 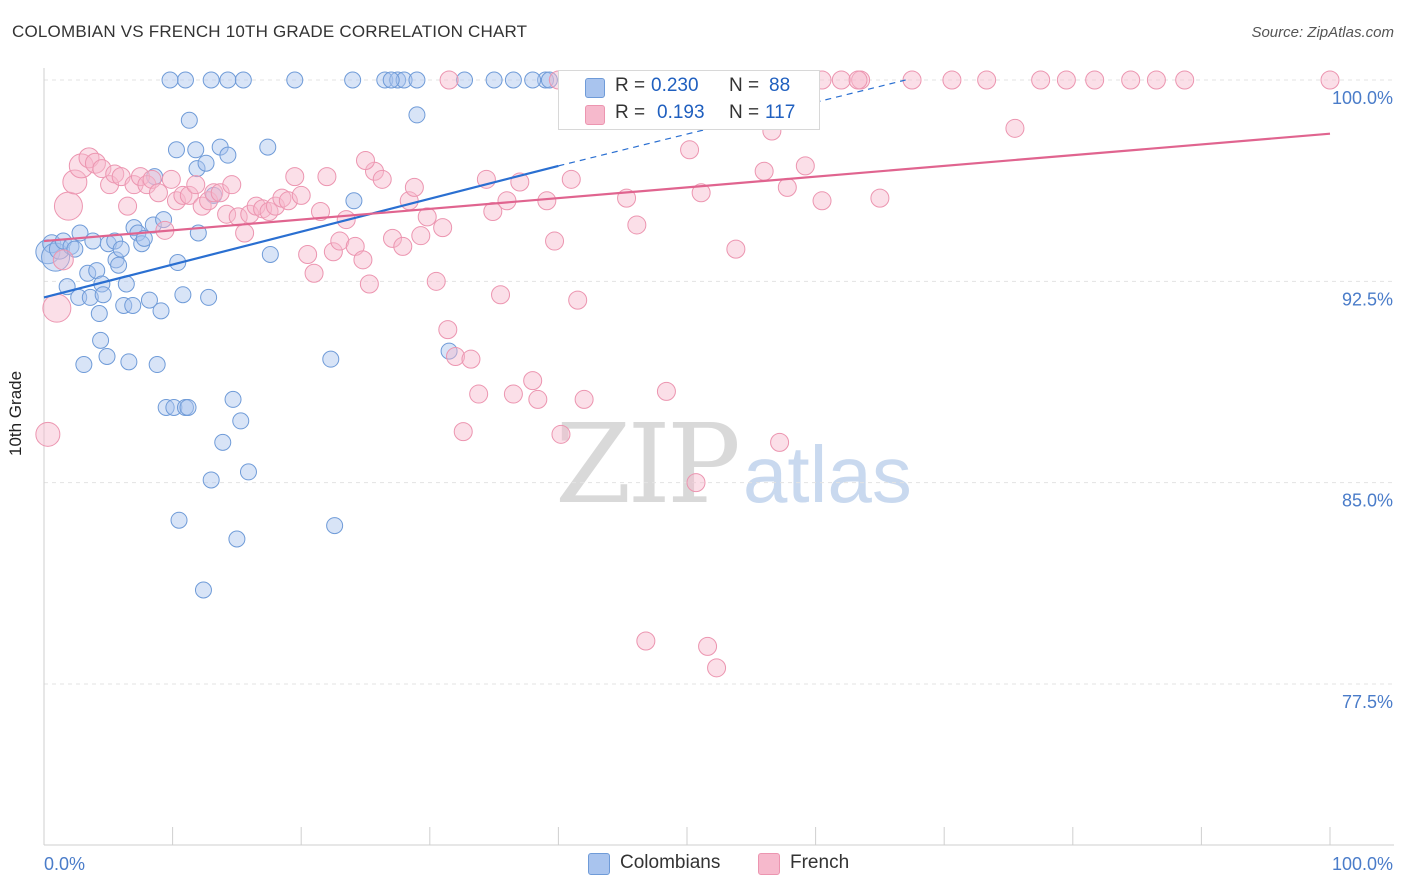 I want to click on legend-n-value-french: 117, so click(x=780, y=112).